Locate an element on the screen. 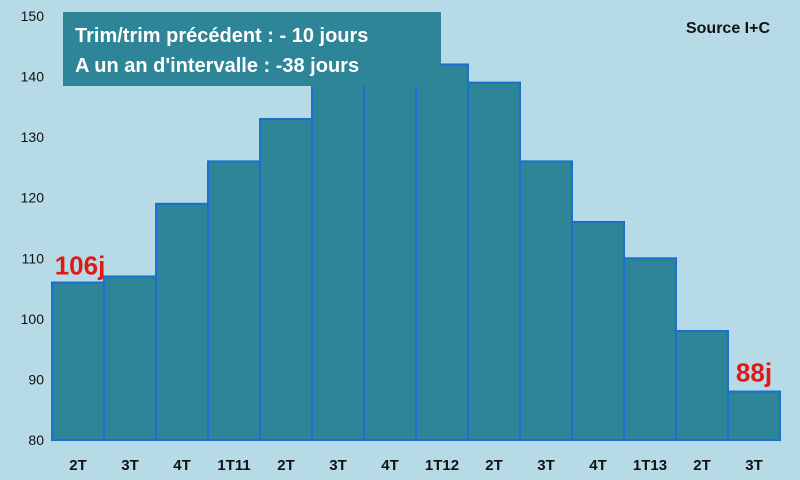  callout-first: 106j is located at coordinates (80, 266).